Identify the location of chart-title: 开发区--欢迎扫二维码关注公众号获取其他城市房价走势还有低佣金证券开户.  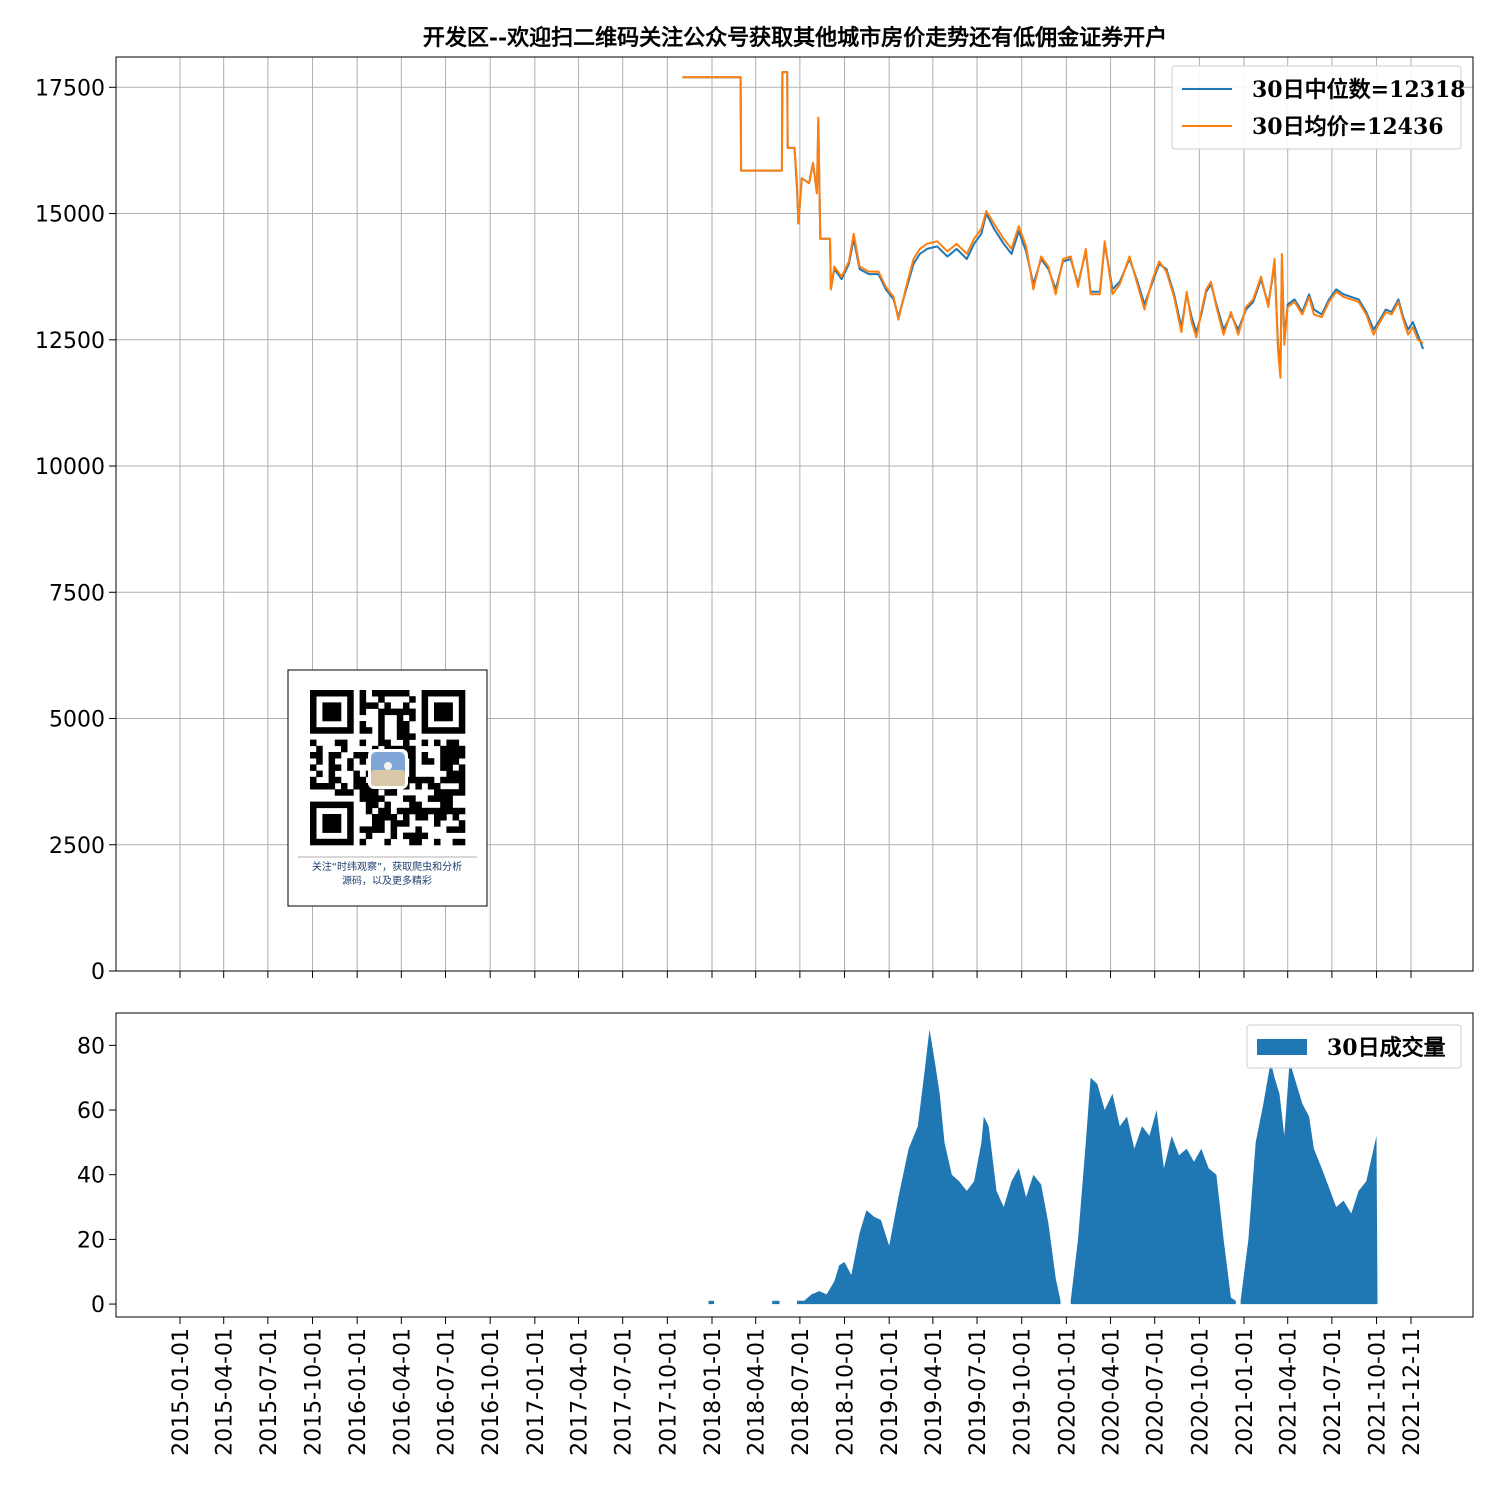
(795, 38).